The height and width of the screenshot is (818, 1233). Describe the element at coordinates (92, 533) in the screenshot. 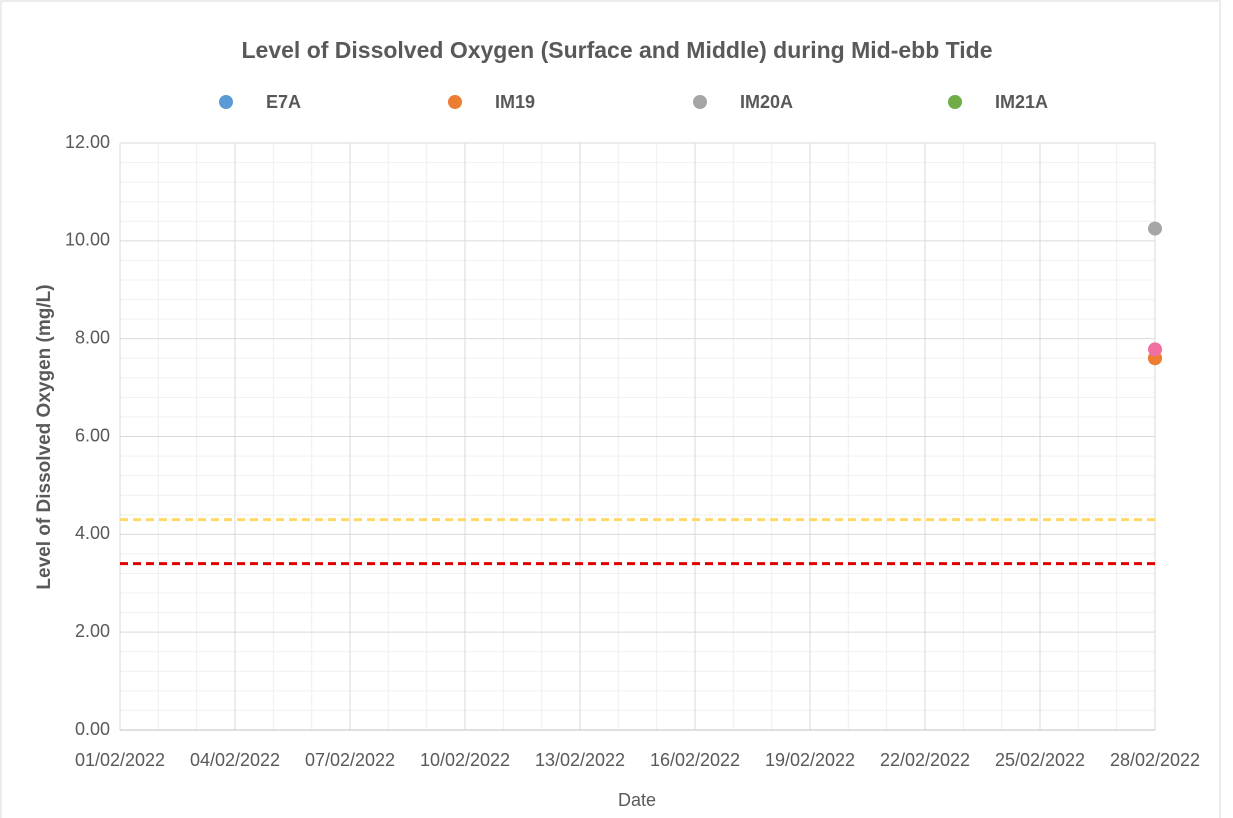

I see `y-tick-label: 4.00` at that location.